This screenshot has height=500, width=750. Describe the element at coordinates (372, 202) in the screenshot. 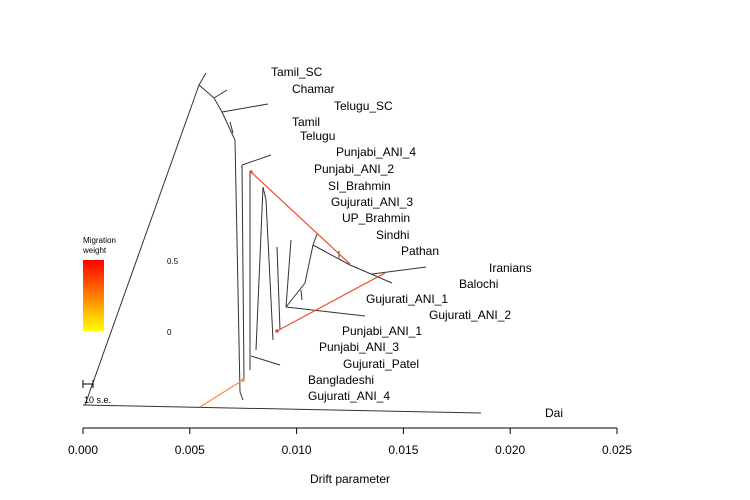

I see `tip-label: Gujurati_ANI_3` at that location.